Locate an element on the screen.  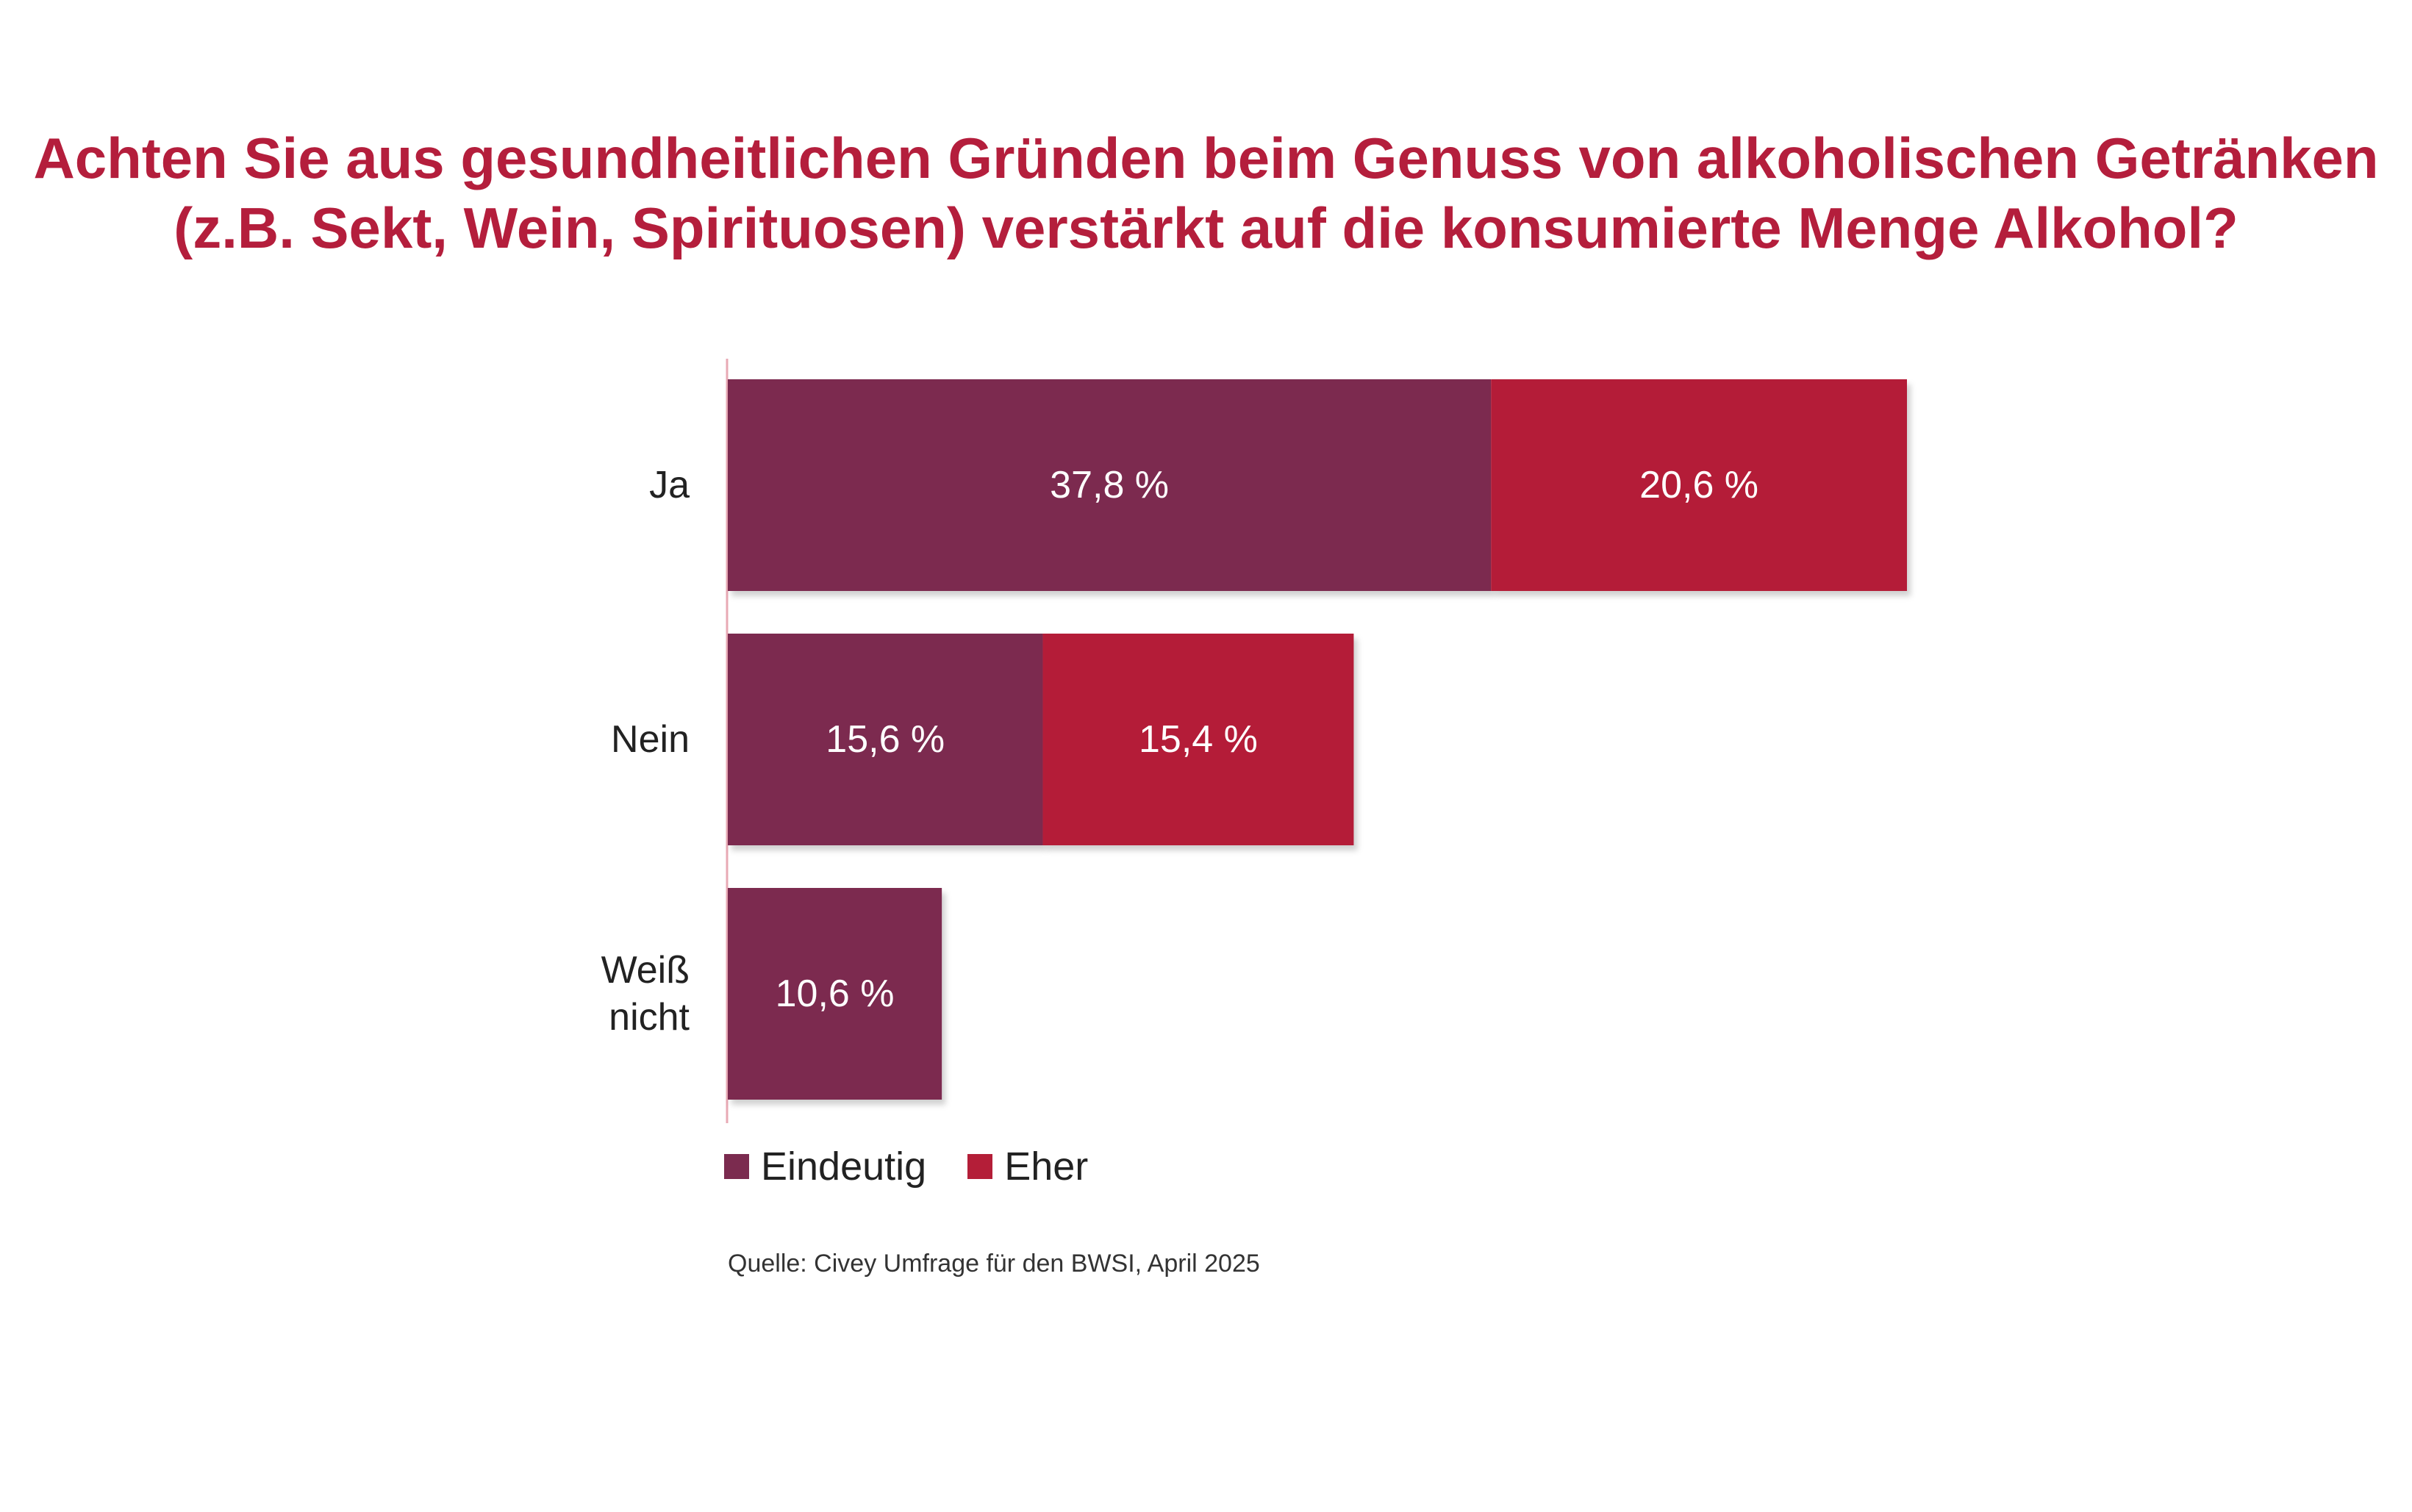
data-label-ja-eindeutig: 37,8 % is located at coordinates (1109, 485).